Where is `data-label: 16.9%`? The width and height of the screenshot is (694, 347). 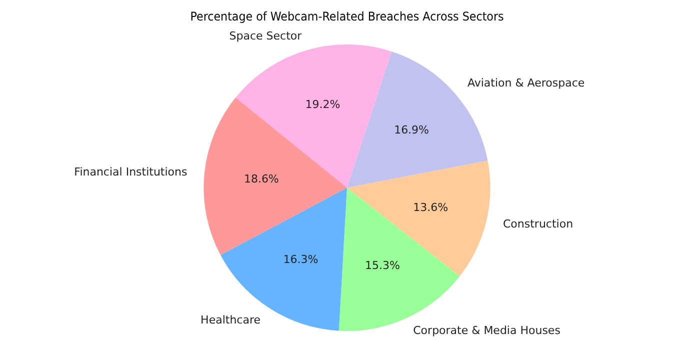
data-label: 16.9% is located at coordinates (412, 130).